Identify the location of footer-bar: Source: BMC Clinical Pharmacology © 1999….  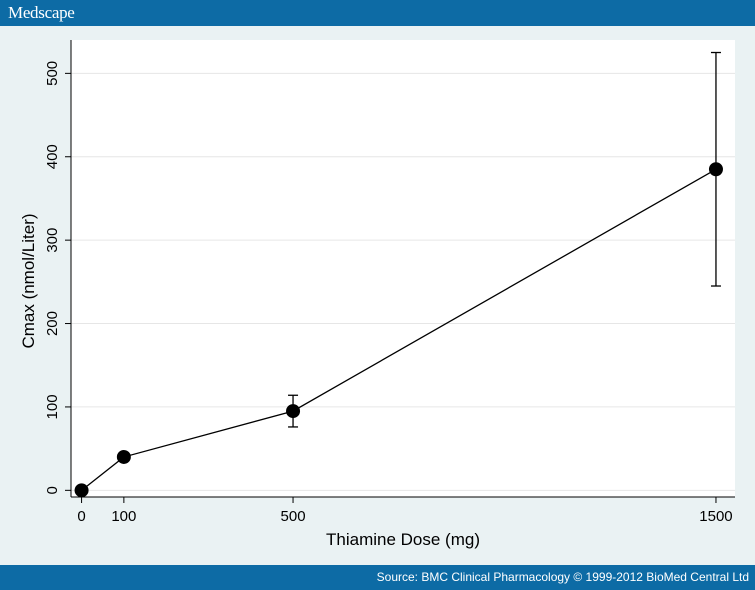
(377, 577).